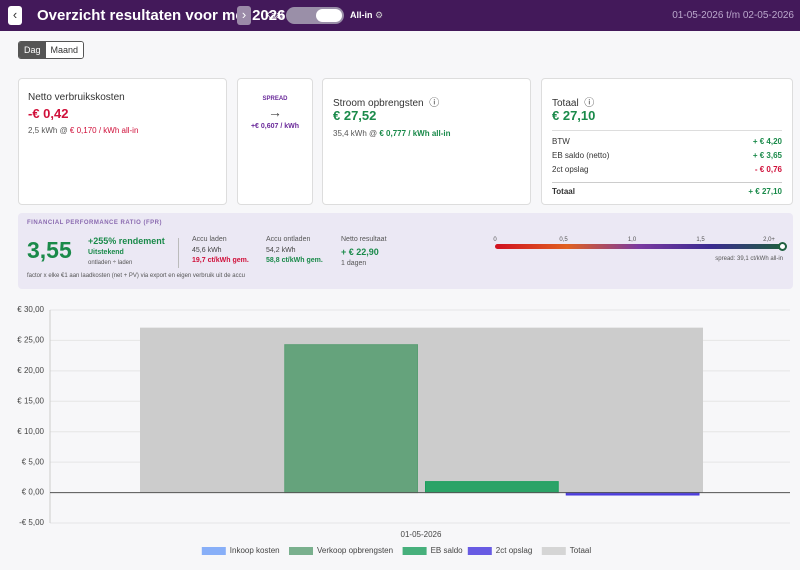  I want to click on gauge-tick: 2,0+, so click(769, 240).